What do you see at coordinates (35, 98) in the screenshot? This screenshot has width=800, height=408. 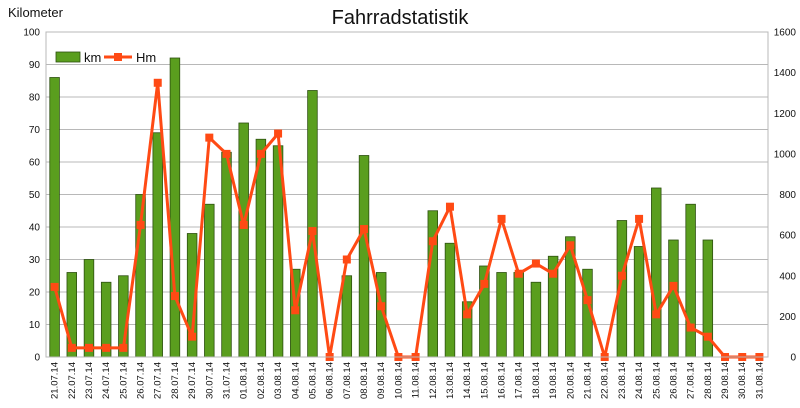 I see `y-tick-left: 80` at bounding box center [35, 98].